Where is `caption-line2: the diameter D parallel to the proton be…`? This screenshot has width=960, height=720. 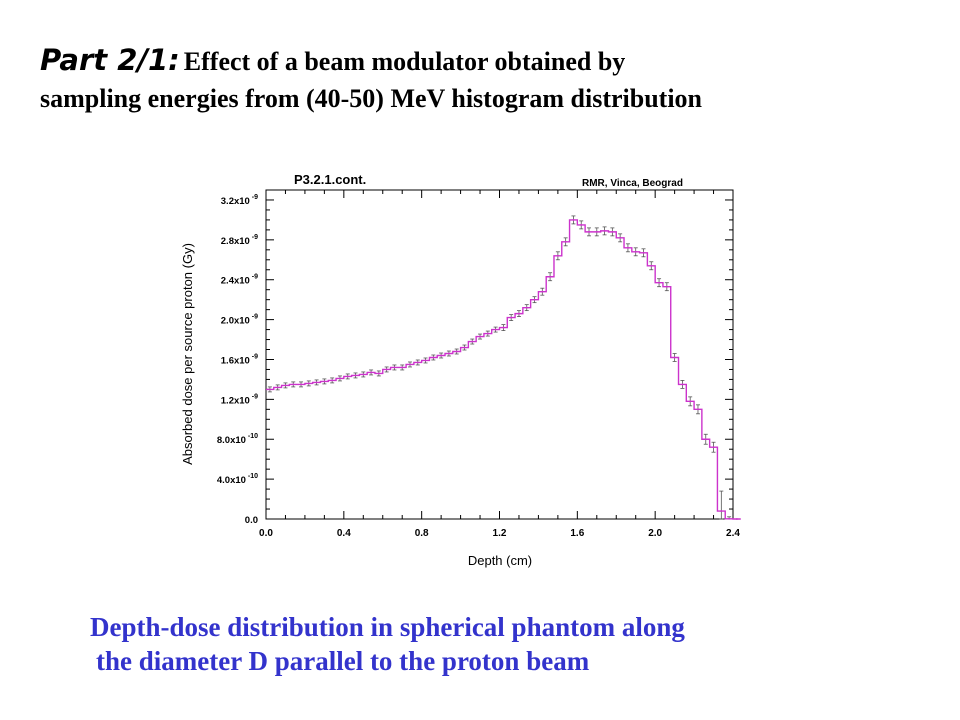 caption-line2: the diameter D parallel to the proton be… is located at coordinates (343, 661).